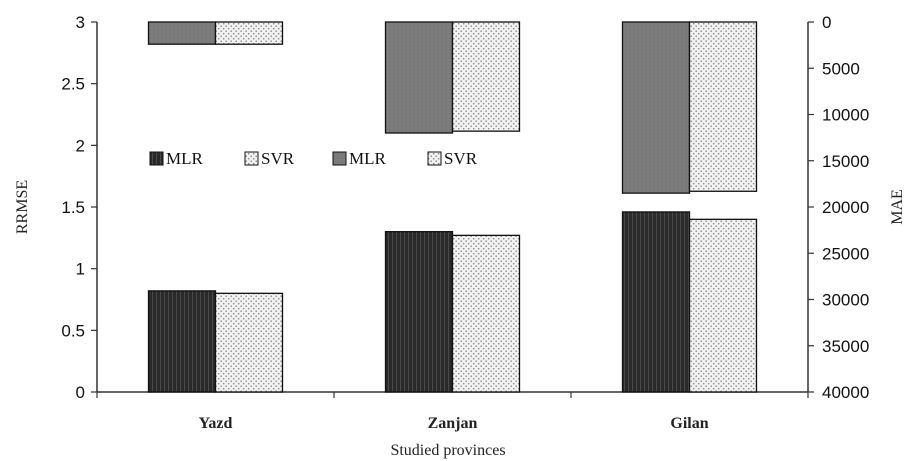 This screenshot has width=916, height=461. I want to click on legend-swatch-mlr-left, so click(156, 158).